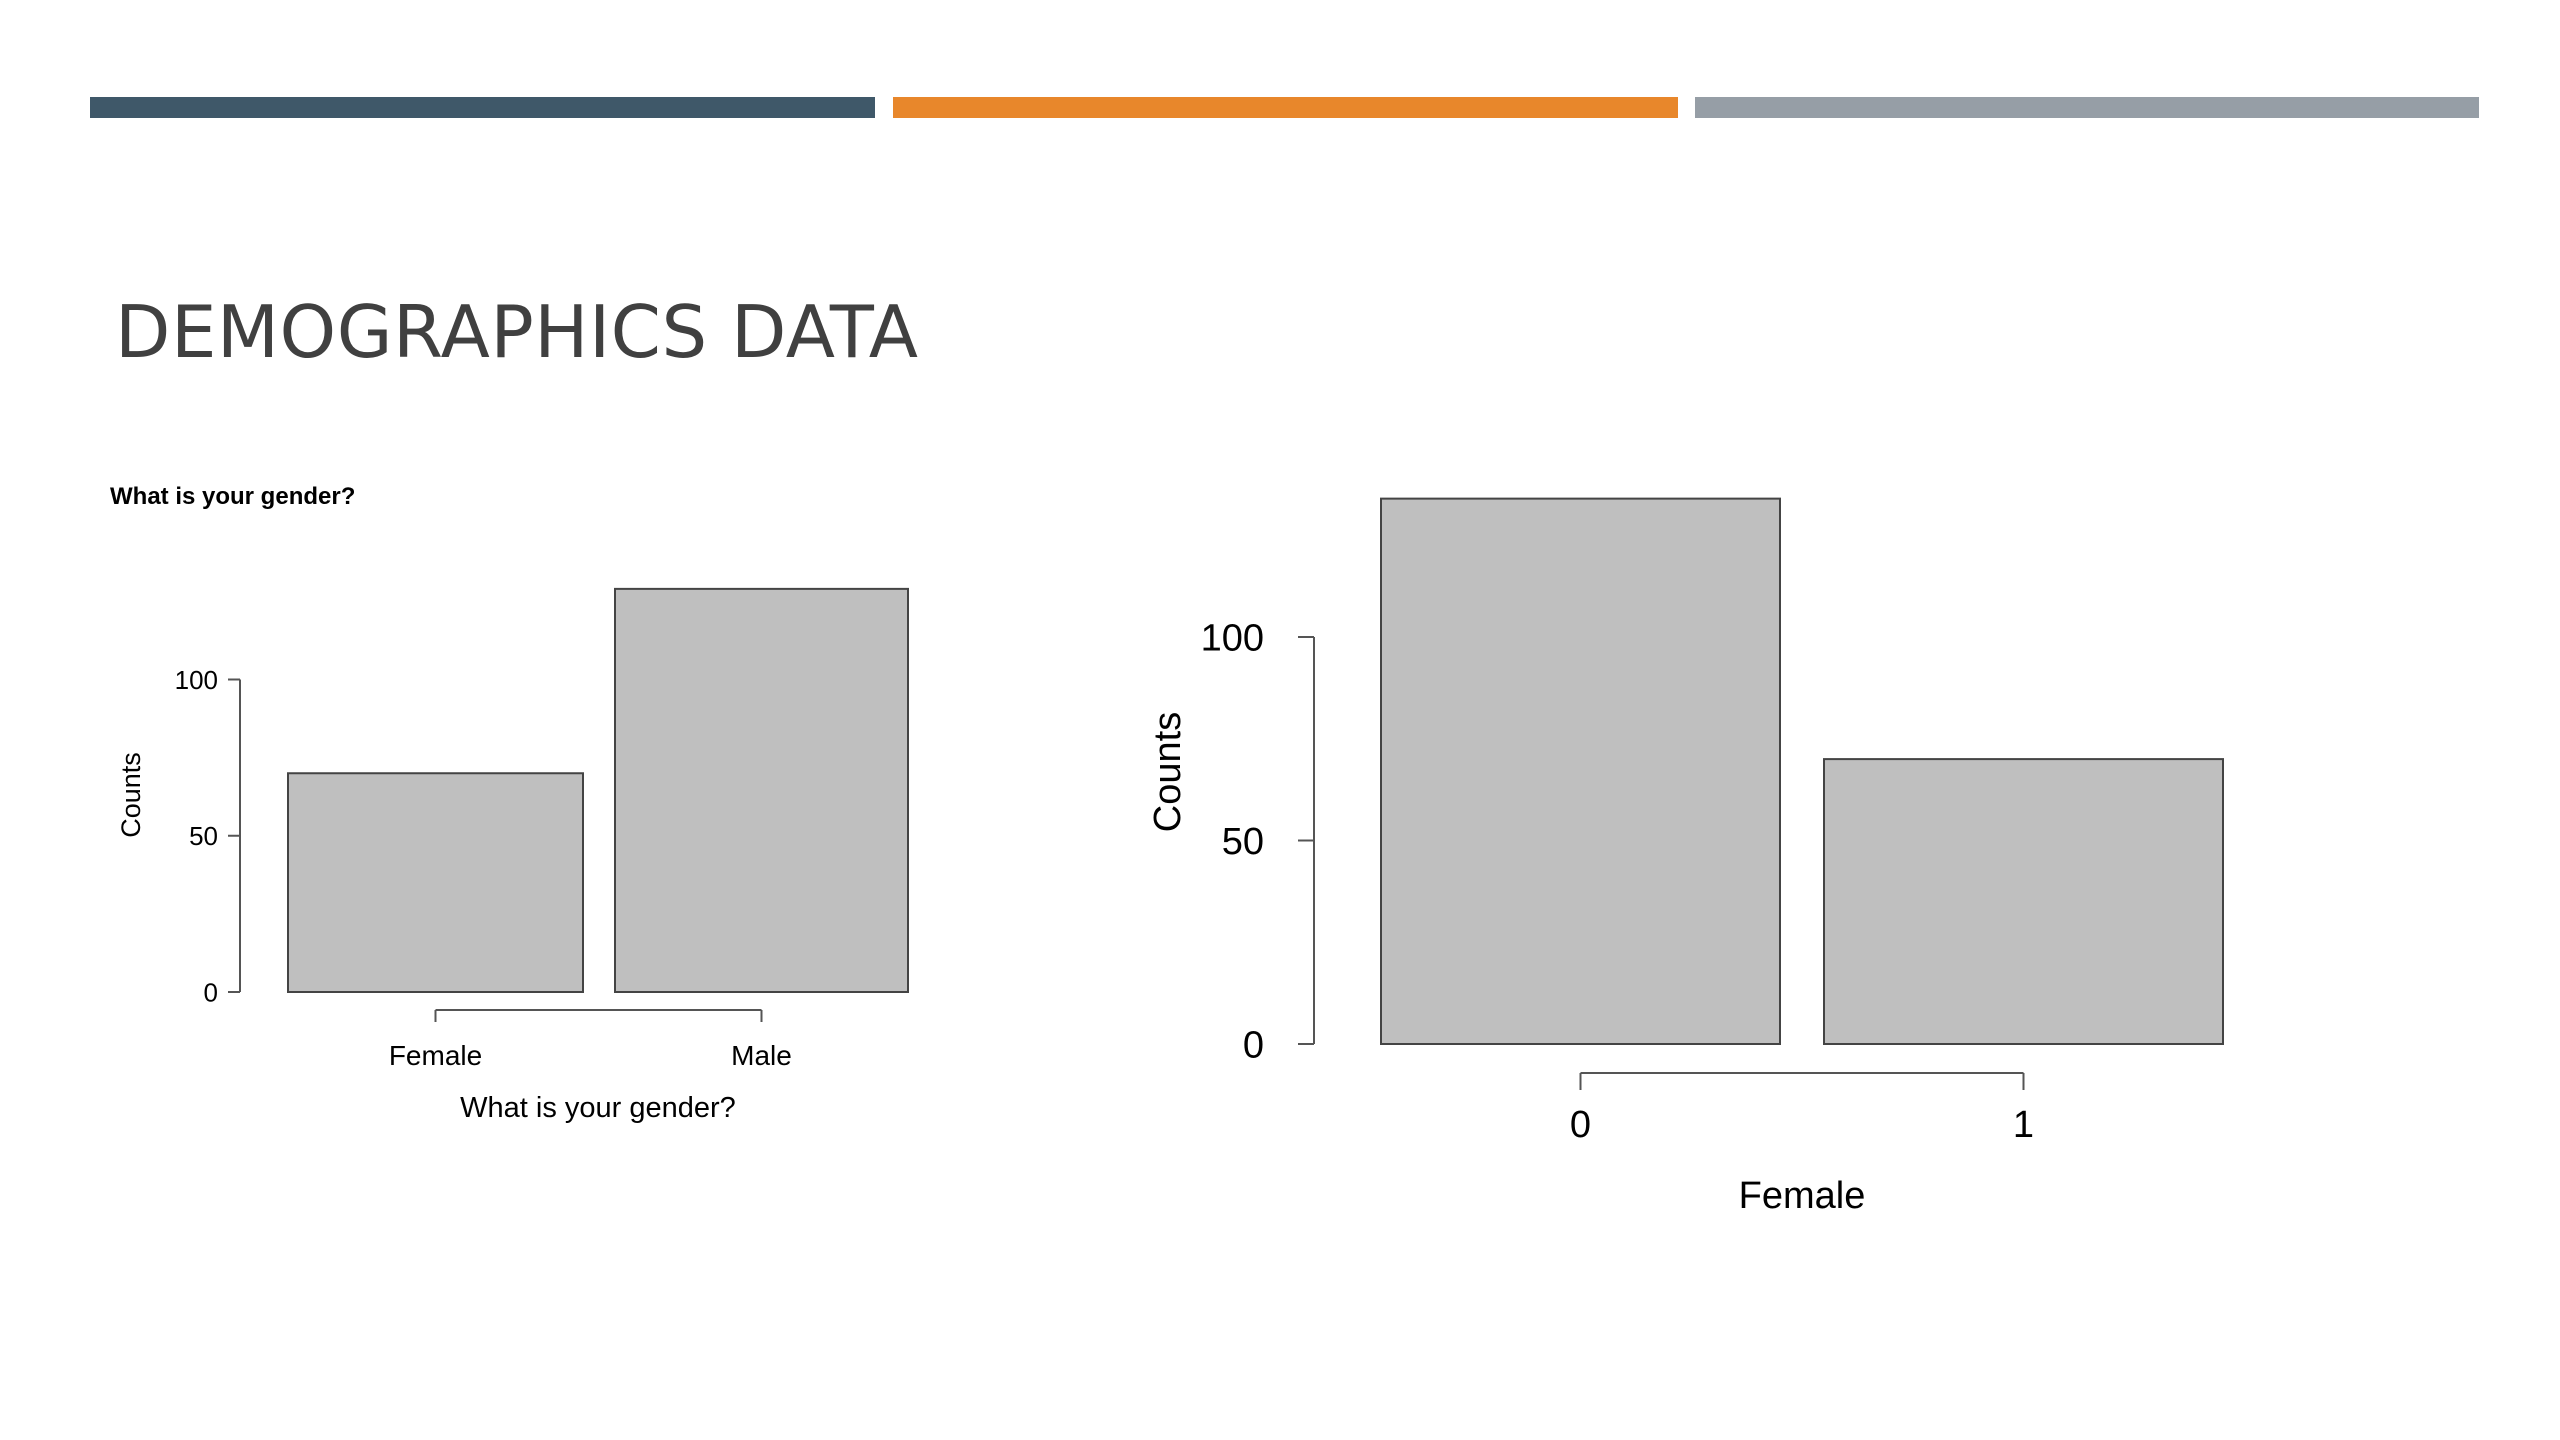  I want to click on right-y-axis-title: Counts, so click(1168, 772).